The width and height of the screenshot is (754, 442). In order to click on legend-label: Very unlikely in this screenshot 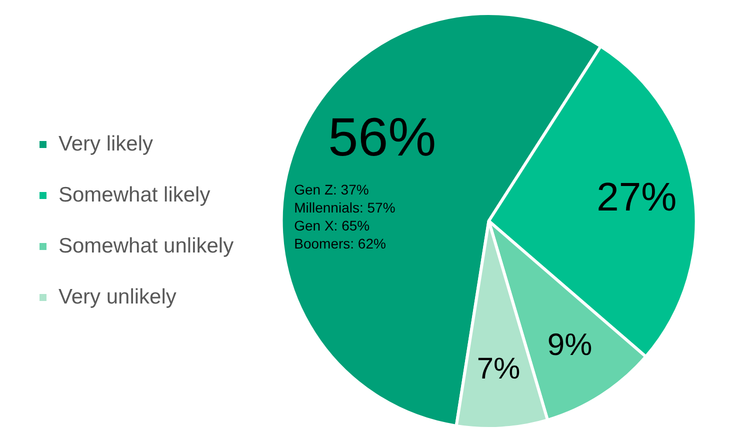, I will do `click(117, 296)`.